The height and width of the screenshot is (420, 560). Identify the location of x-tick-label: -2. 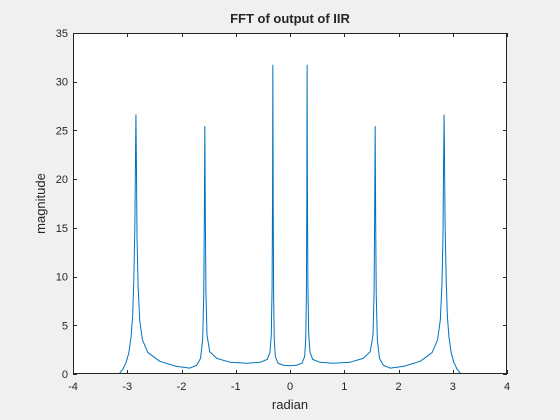
(182, 387).